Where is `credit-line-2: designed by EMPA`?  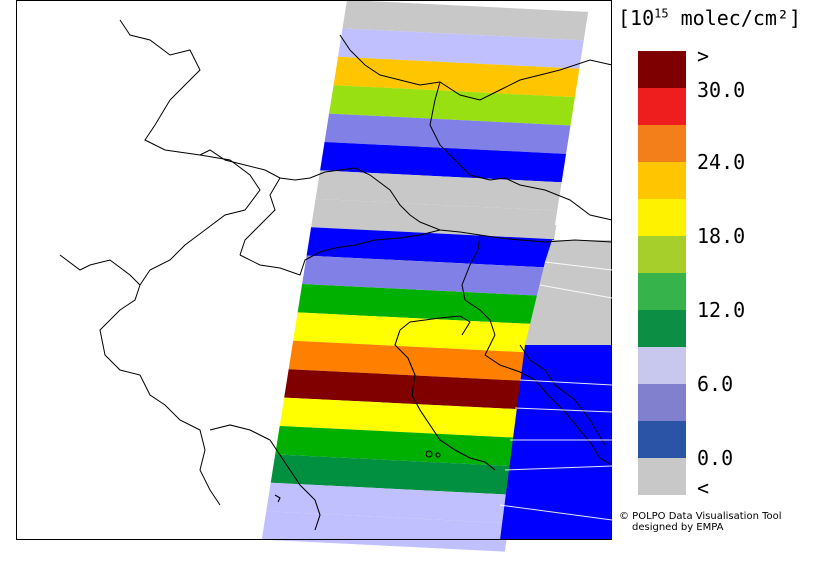
credit-line-2: designed by EMPA is located at coordinates (678, 527).